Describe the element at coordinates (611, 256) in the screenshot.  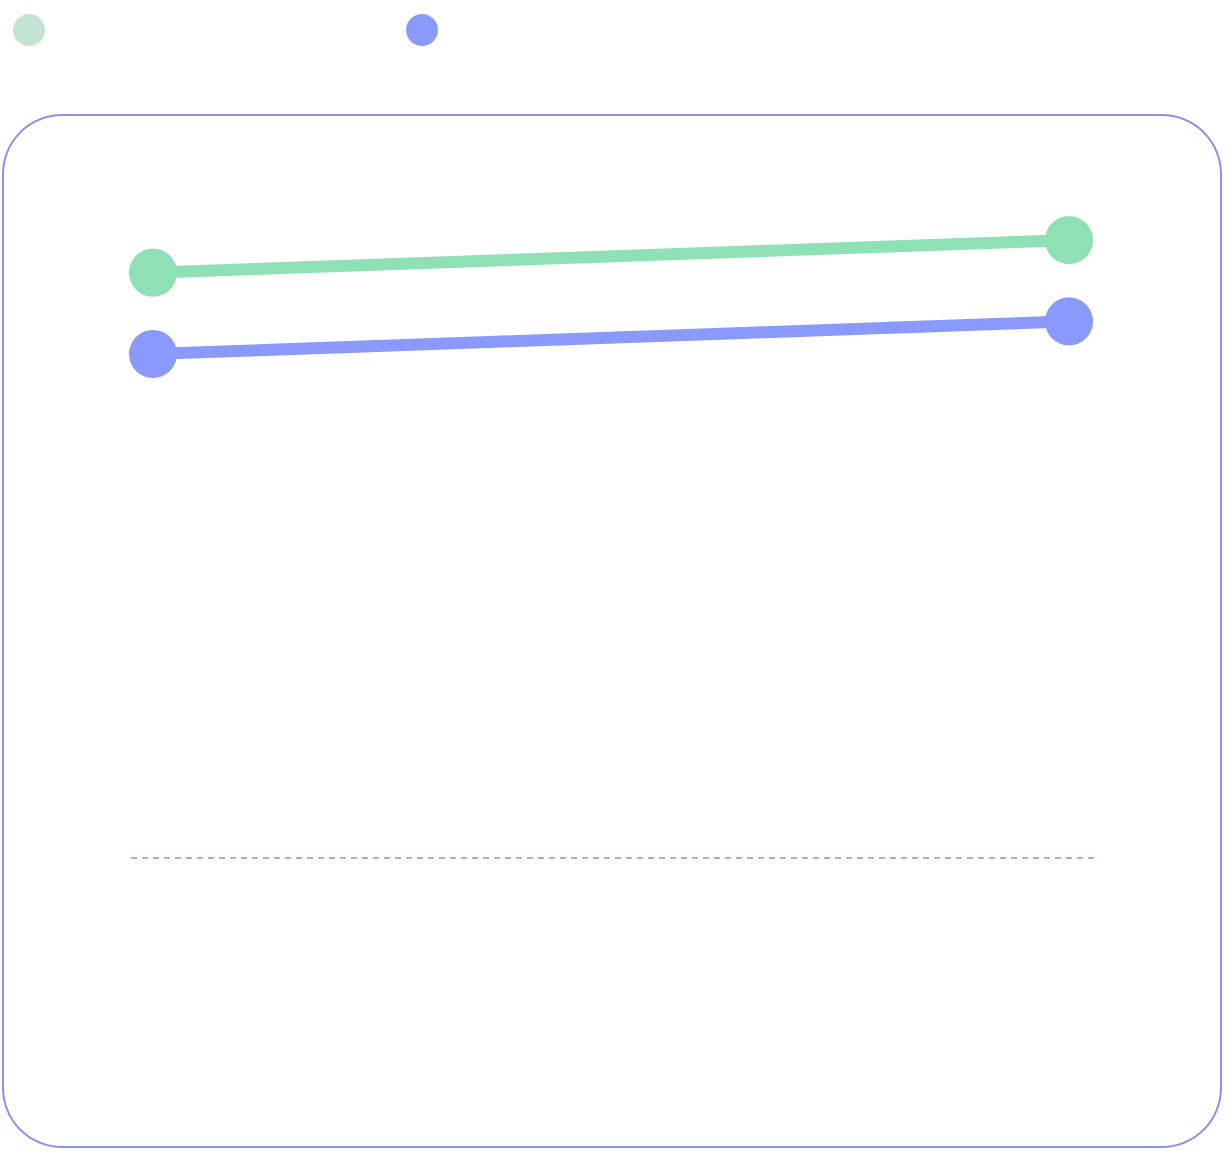
I see `series-1-line` at that location.